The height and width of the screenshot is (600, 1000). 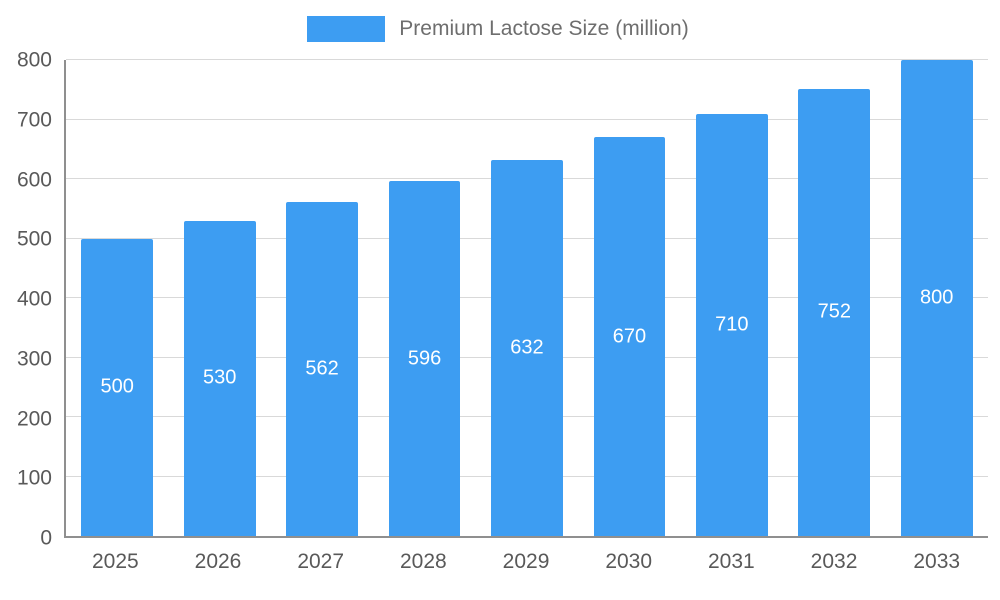 I want to click on bar-slot: 670, so click(x=629, y=298).